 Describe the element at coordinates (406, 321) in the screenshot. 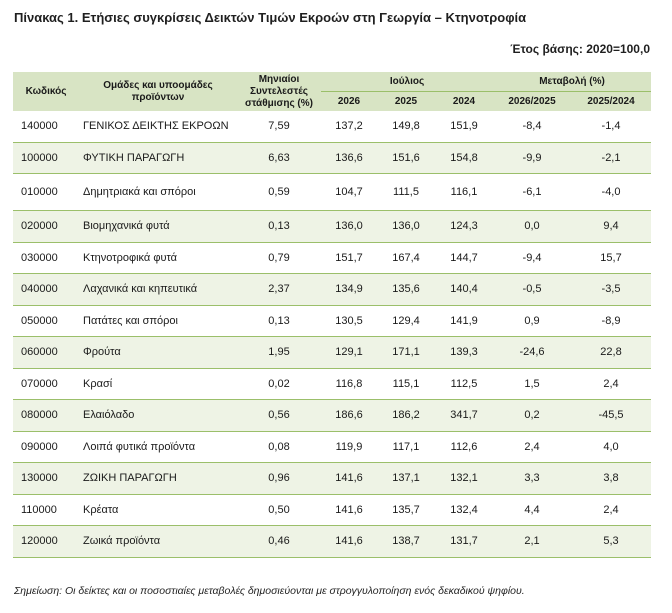

I see `row-value-2025: 129,4` at that location.